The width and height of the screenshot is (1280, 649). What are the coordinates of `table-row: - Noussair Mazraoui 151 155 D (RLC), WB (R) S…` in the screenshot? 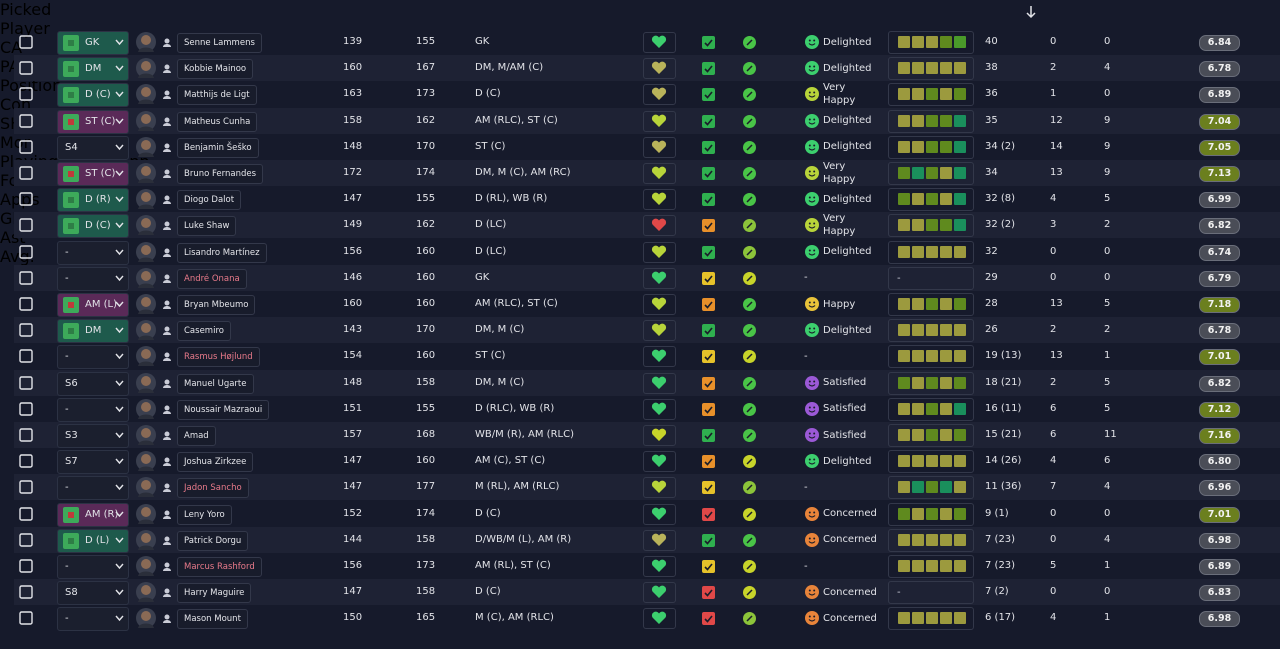 It's located at (647, 409).